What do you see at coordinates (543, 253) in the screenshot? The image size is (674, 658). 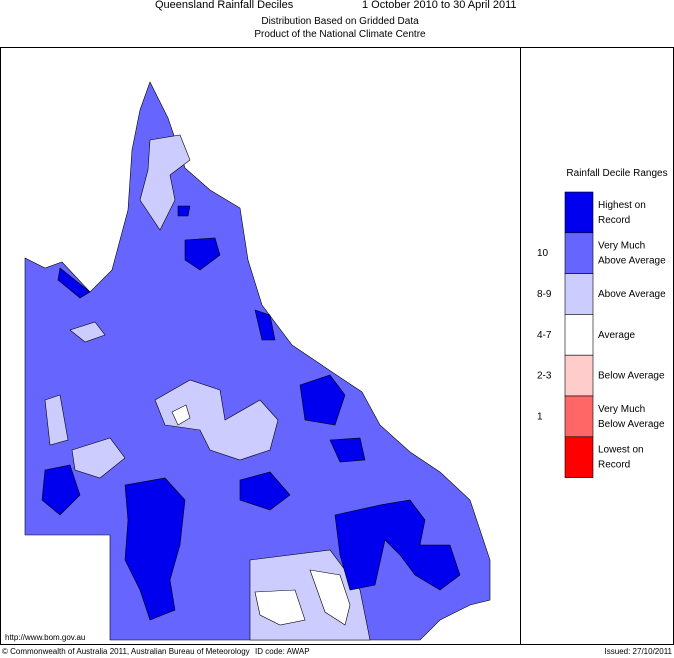 I see `legend-range: 10` at bounding box center [543, 253].